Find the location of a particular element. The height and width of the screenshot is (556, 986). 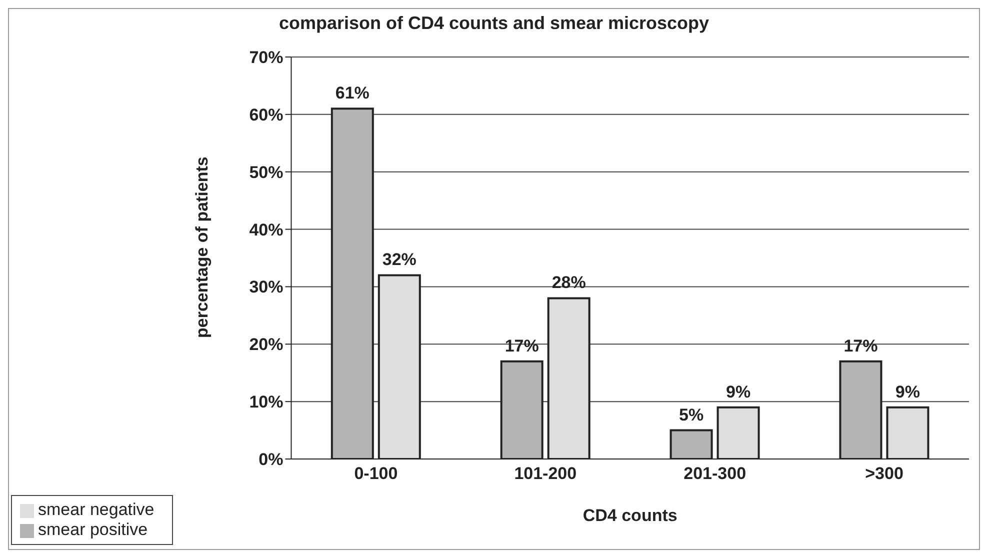

x-tick-label: >300 is located at coordinates (884, 474).